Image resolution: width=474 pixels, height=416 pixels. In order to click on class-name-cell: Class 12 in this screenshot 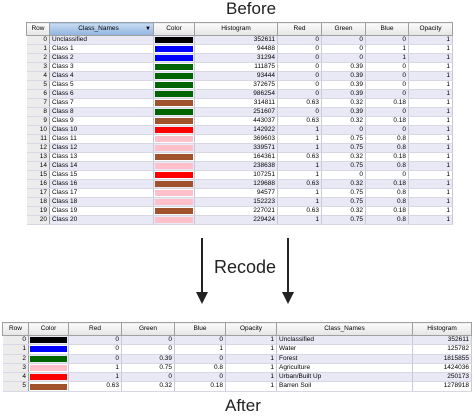, I will do `click(101, 148)`.